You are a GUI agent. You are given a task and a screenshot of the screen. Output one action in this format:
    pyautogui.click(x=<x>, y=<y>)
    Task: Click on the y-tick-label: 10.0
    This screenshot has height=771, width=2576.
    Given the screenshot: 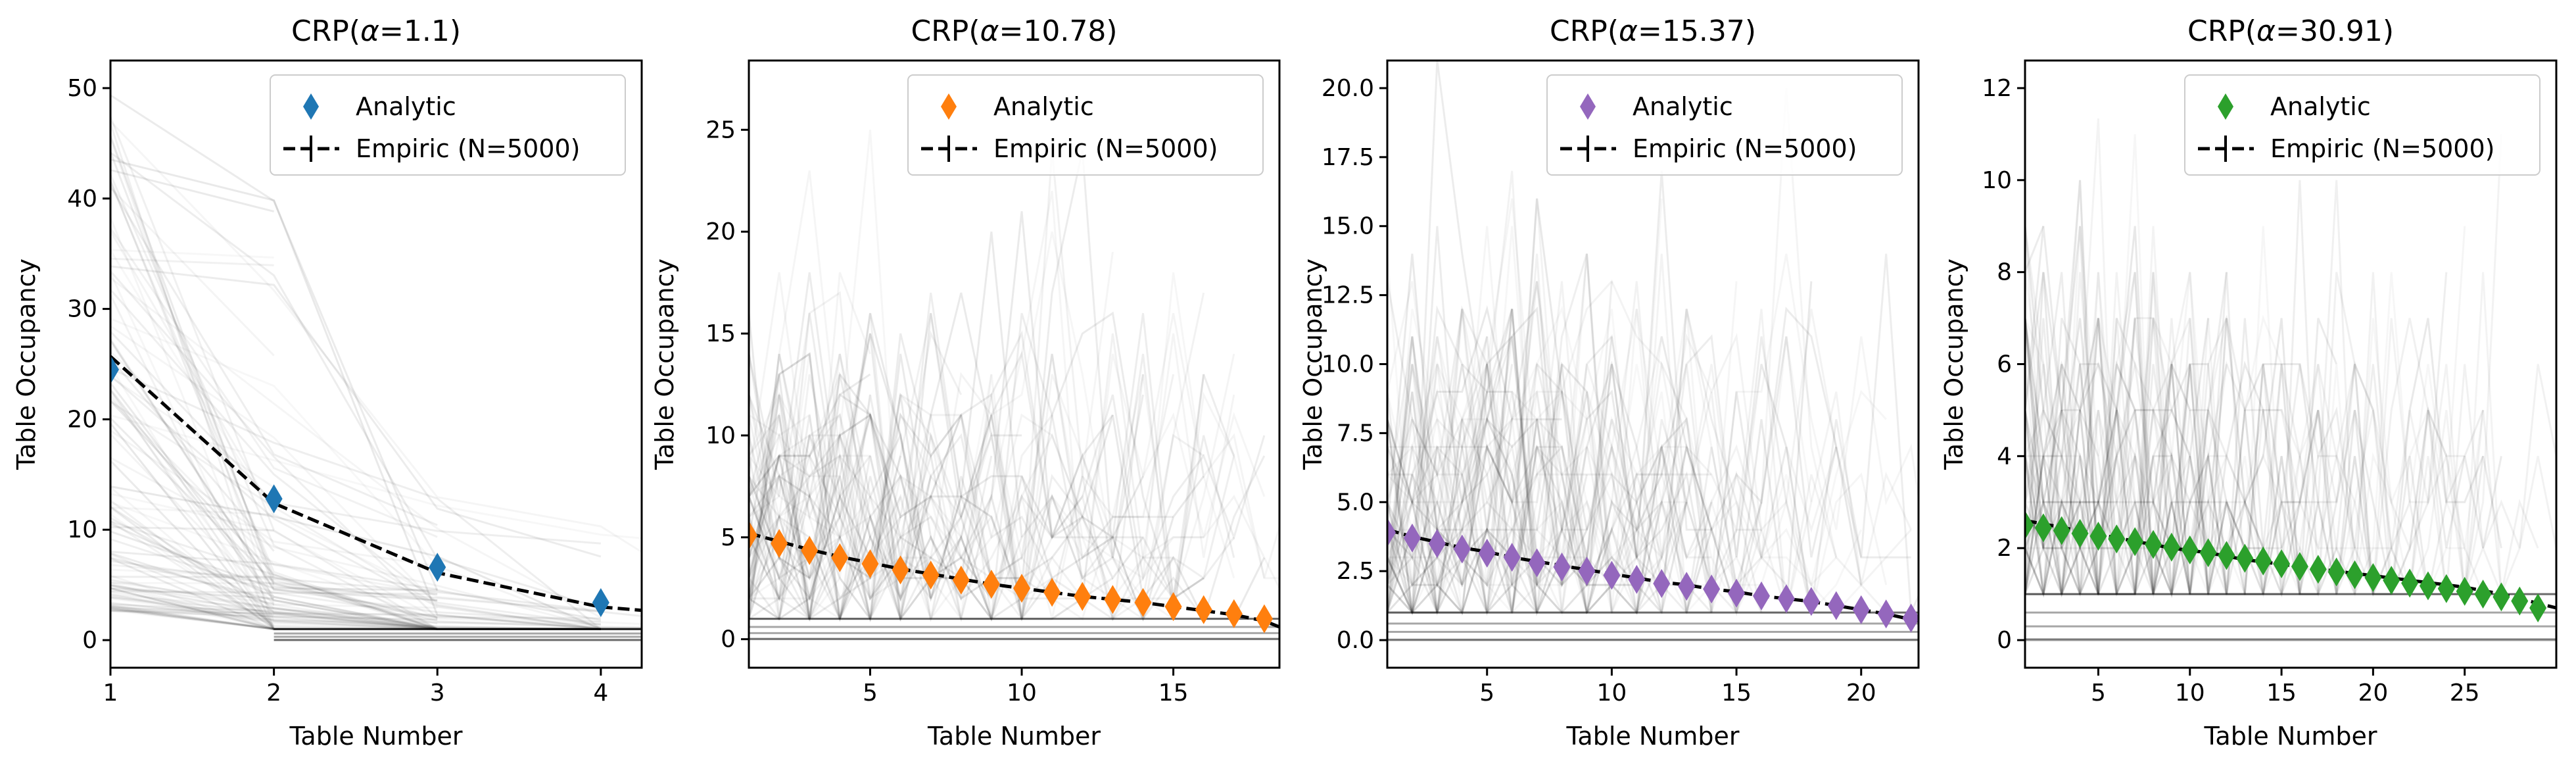 What is the action you would take?
    pyautogui.click(x=1348, y=364)
    